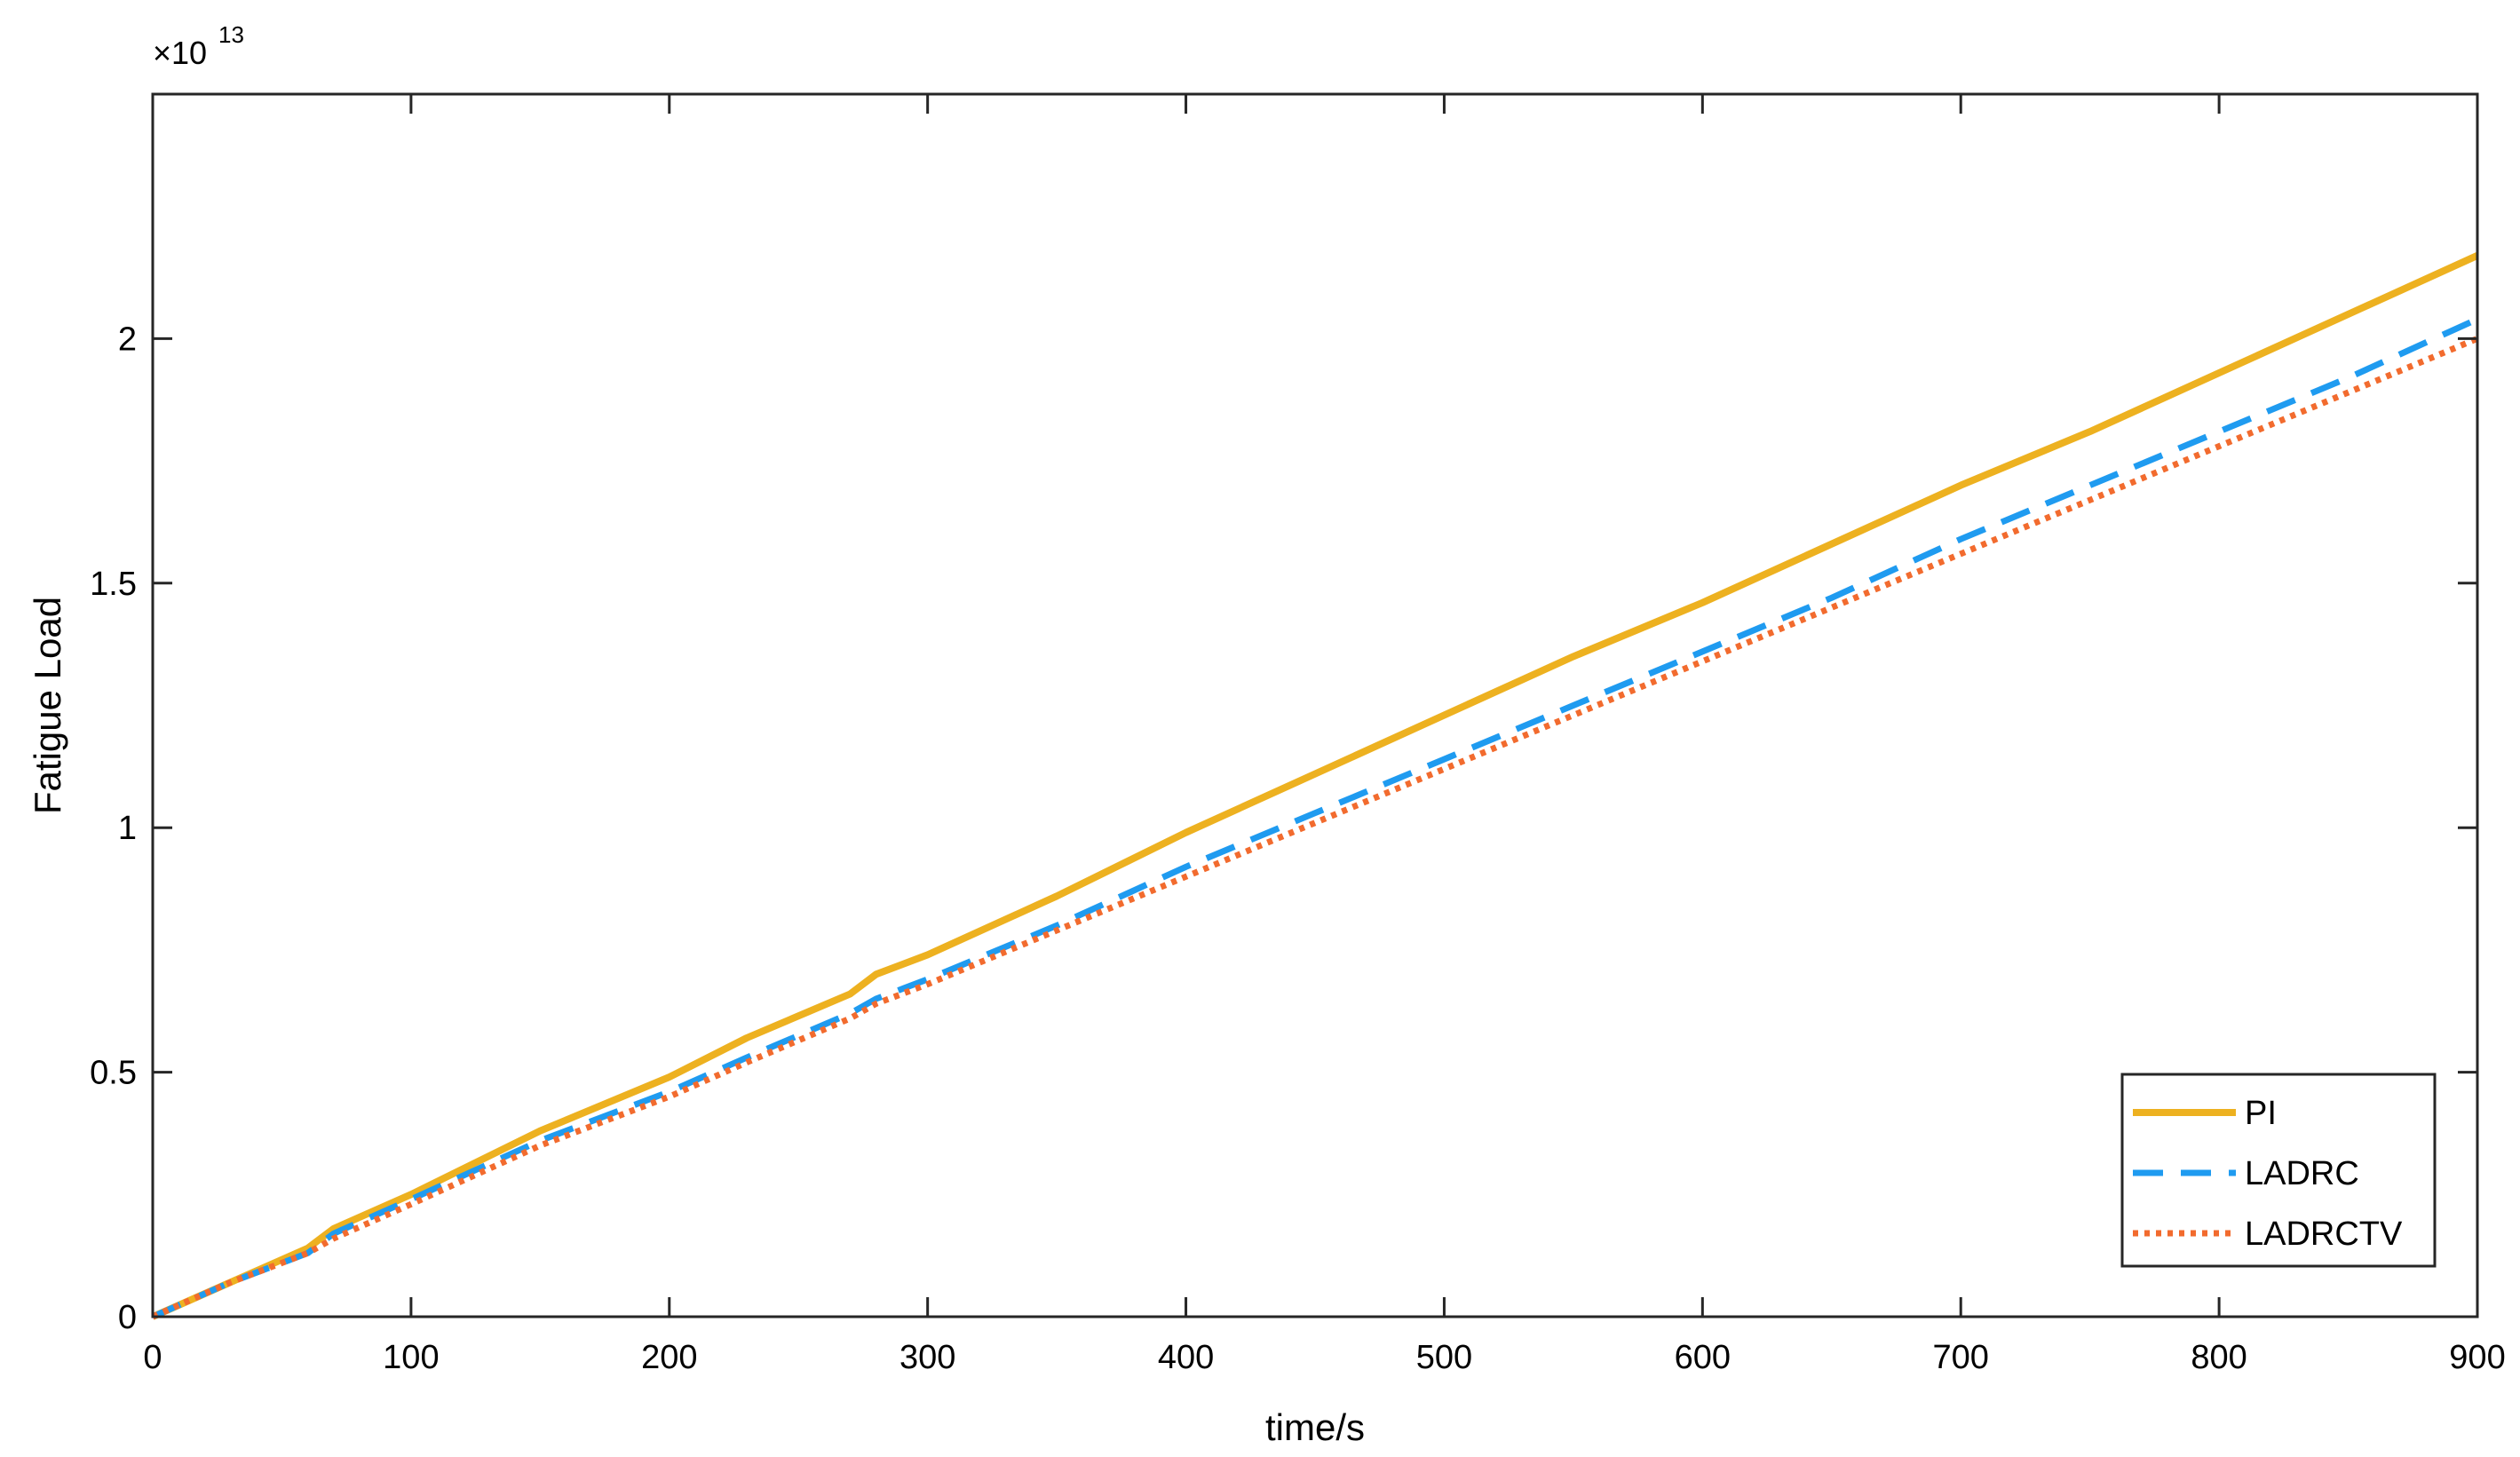 The width and height of the screenshot is (2520, 1457). I want to click on y-multiplier-exponent: 13, so click(231, 34).